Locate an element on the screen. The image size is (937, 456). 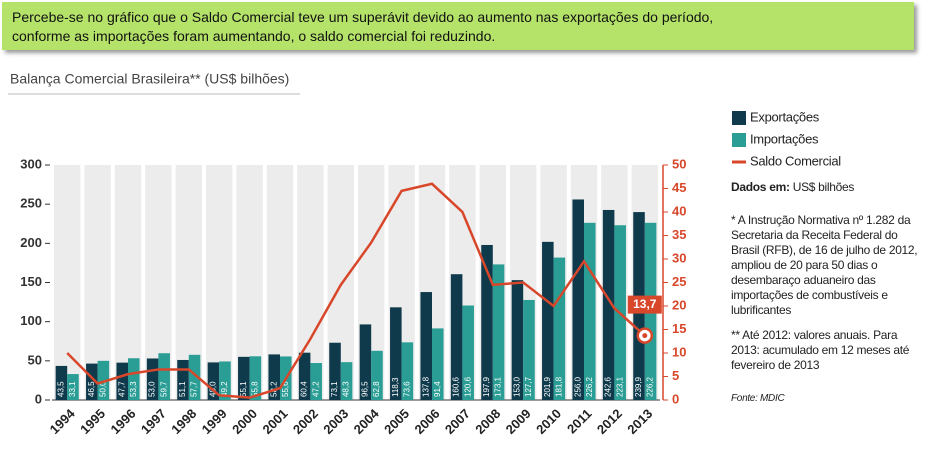
x-tick-label: 2001 is located at coordinates (274, 421).